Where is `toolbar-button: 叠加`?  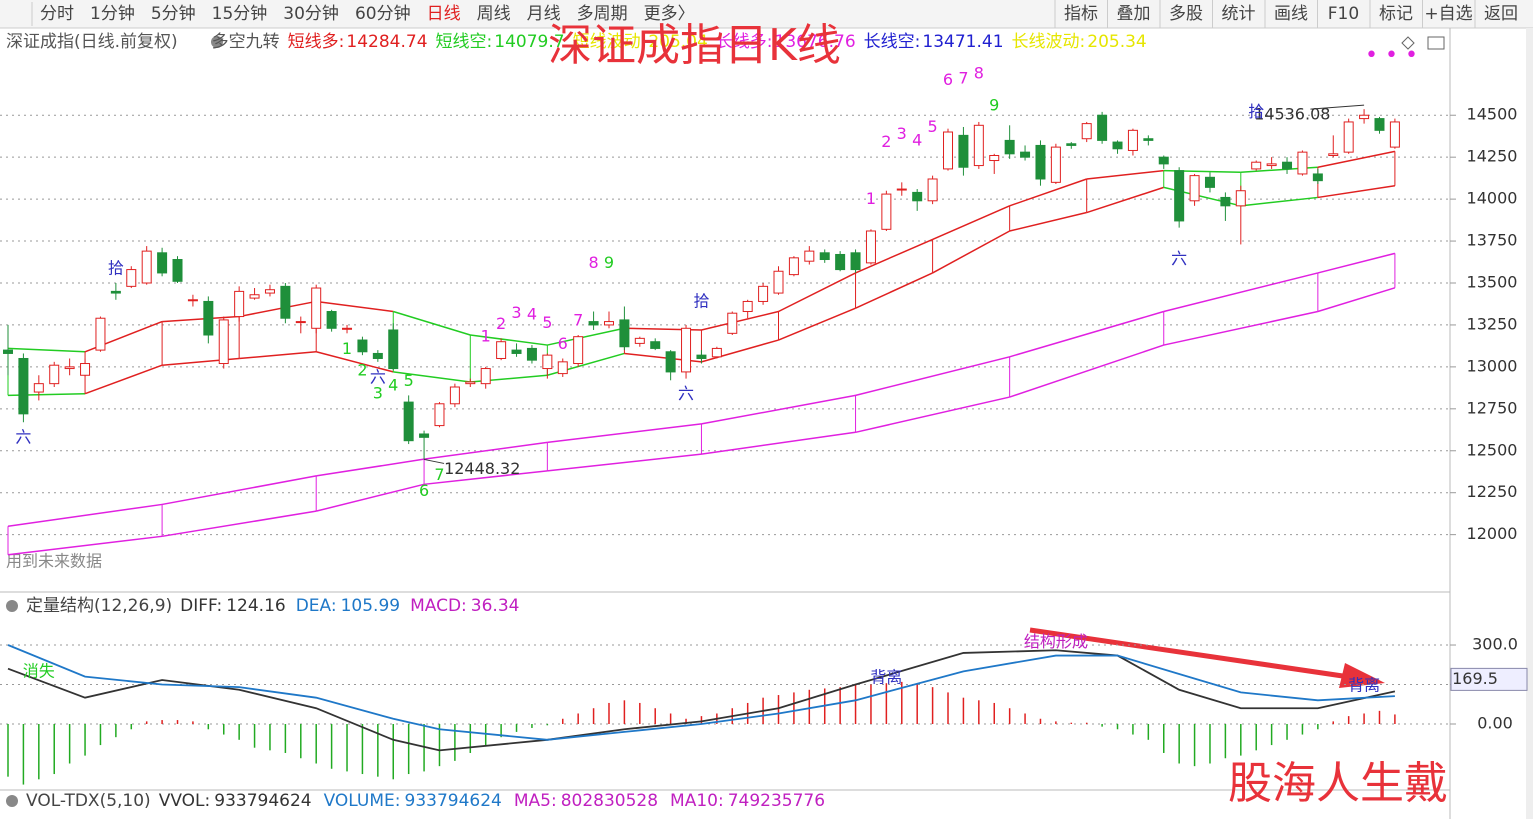 toolbar-button: 叠加 is located at coordinates (1134, 14).